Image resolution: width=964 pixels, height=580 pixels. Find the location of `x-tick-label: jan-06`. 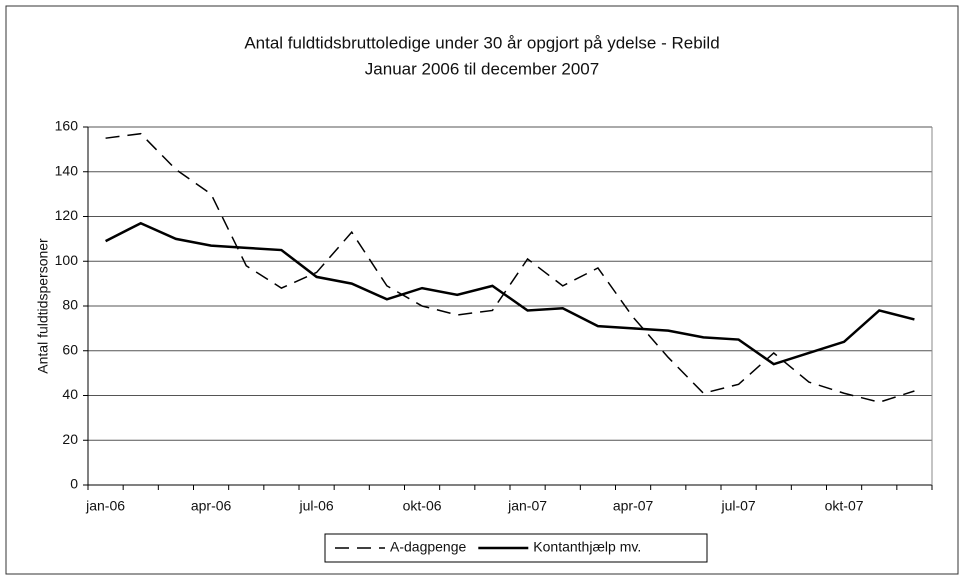

x-tick-label: jan-06 is located at coordinates (105, 506).